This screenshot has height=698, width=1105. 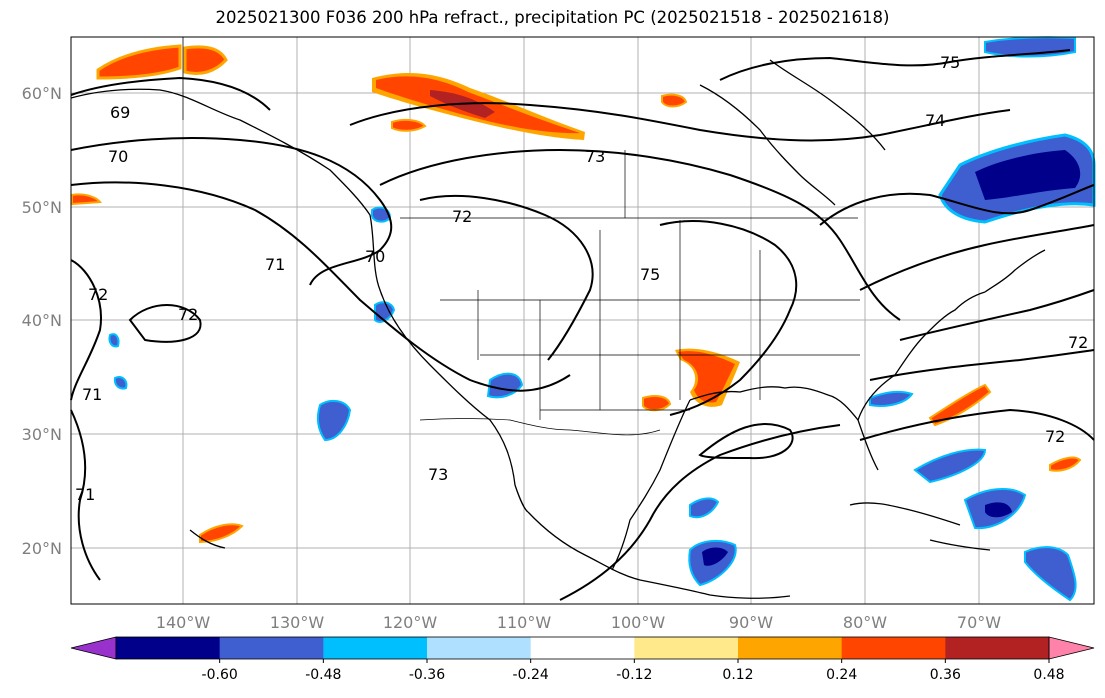 What do you see at coordinates (42, 434) in the screenshot?
I see `lat-tick-label: 30°N` at bounding box center [42, 434].